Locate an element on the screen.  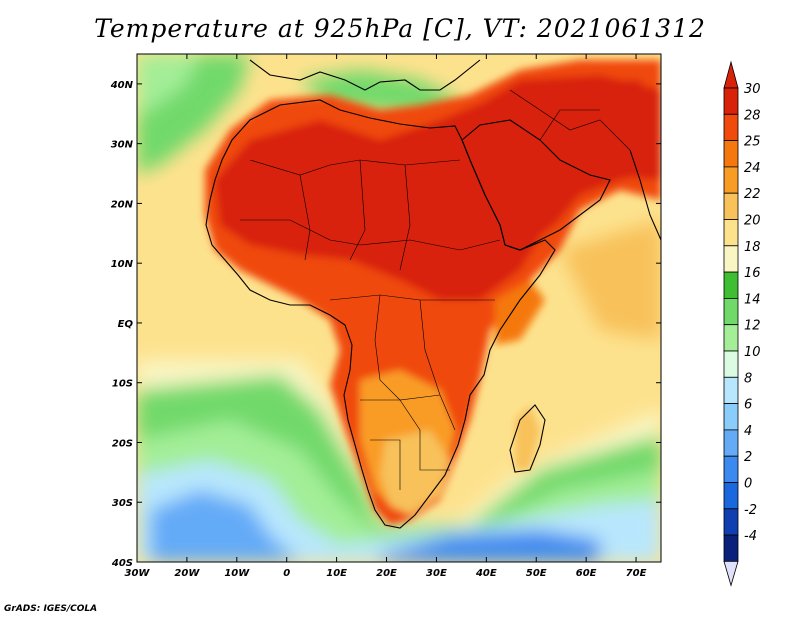
lon-tick-label: 40E is located at coordinates (486, 573).